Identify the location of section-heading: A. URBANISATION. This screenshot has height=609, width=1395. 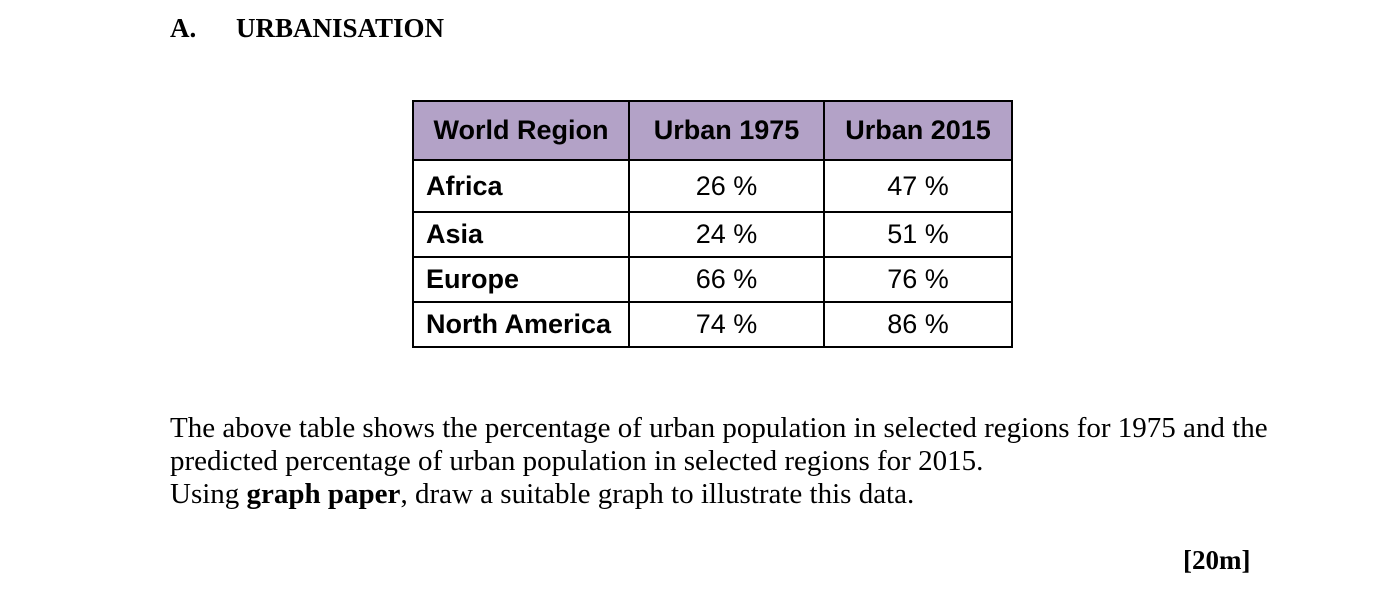
(307, 28).